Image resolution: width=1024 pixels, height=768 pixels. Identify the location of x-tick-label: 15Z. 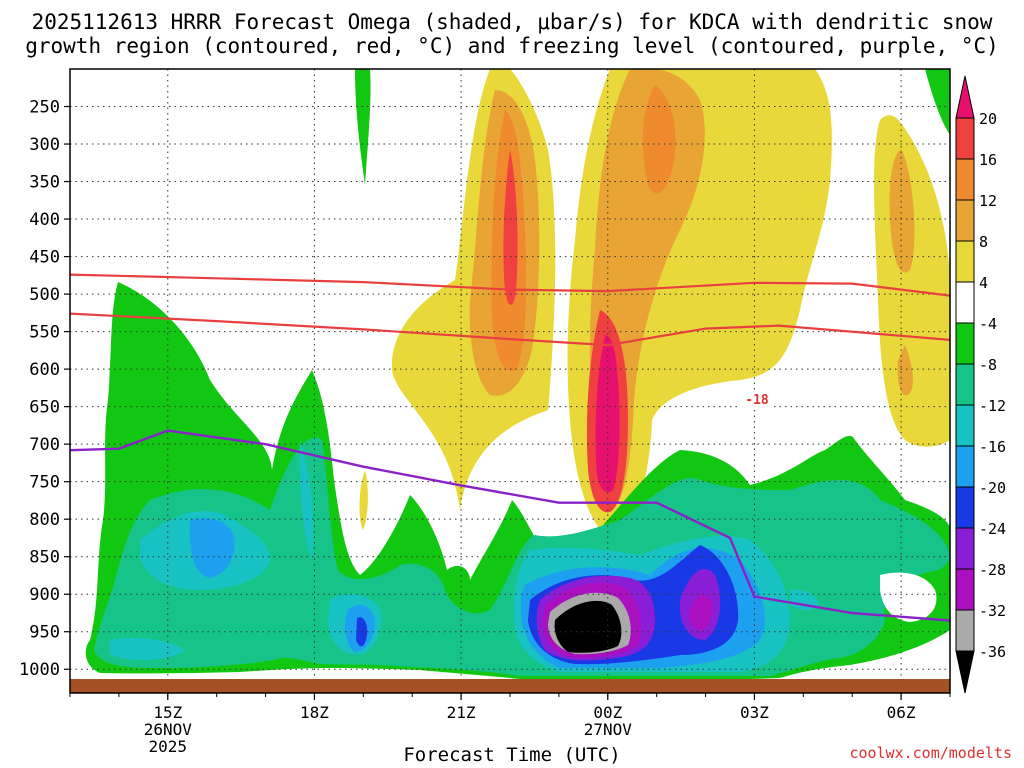
(167, 712).